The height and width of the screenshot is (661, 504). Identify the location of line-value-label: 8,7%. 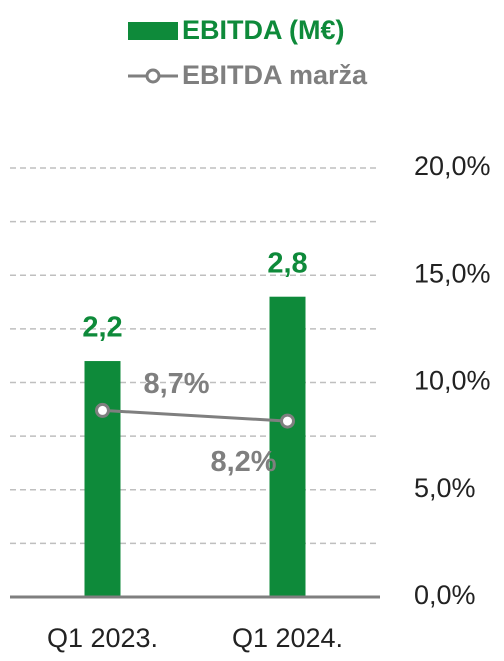
(176, 384).